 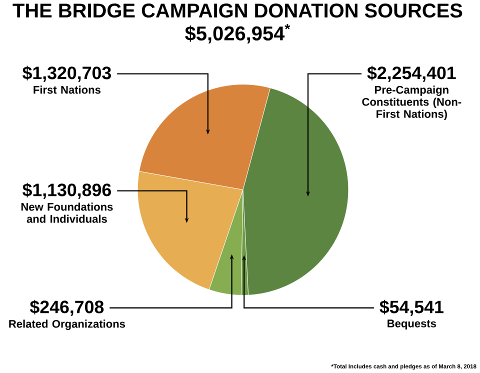 I want to click on data-label: $2,254,401, so click(x=411, y=74).